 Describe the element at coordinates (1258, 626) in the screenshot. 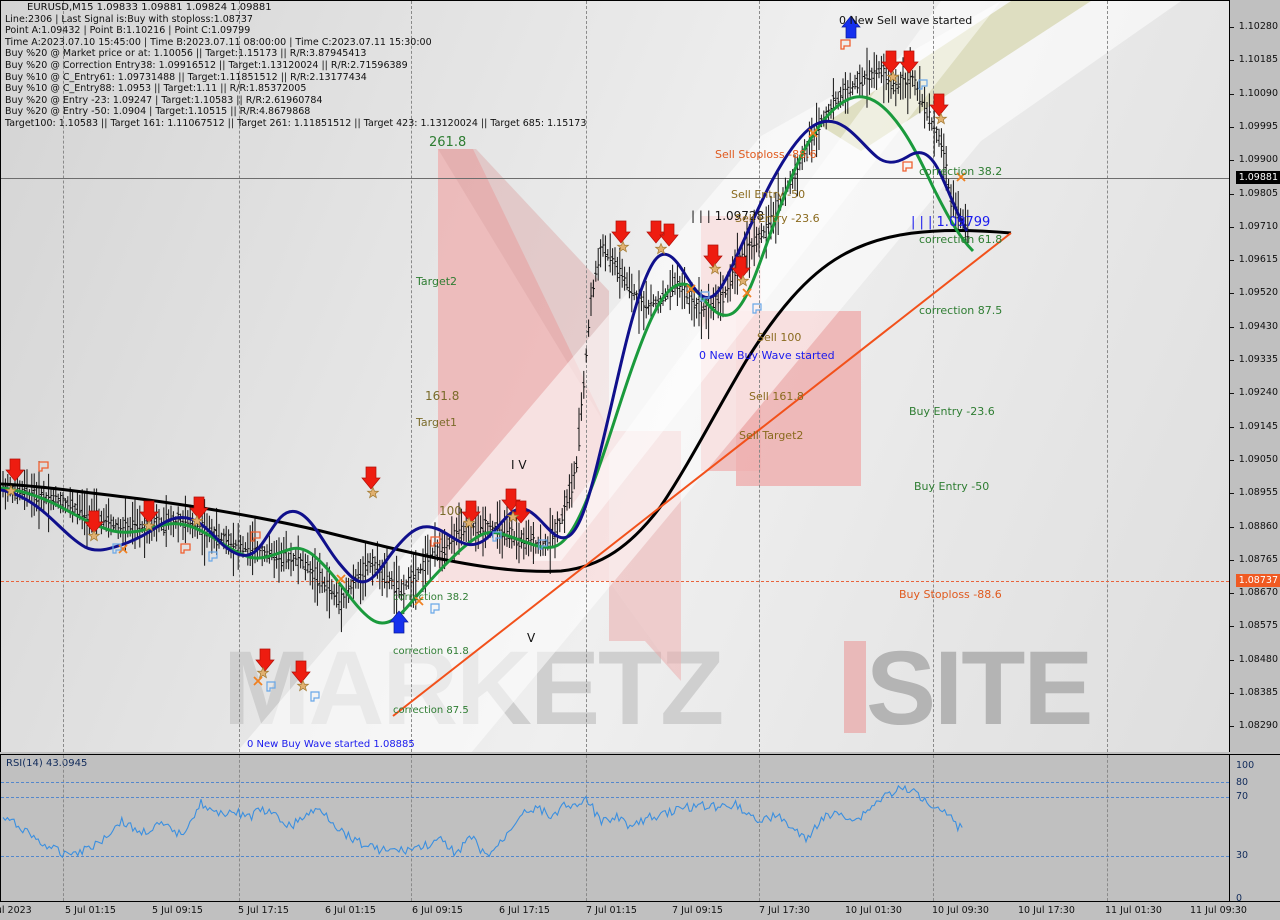

I see `price-tick-label: 1.08575` at that location.